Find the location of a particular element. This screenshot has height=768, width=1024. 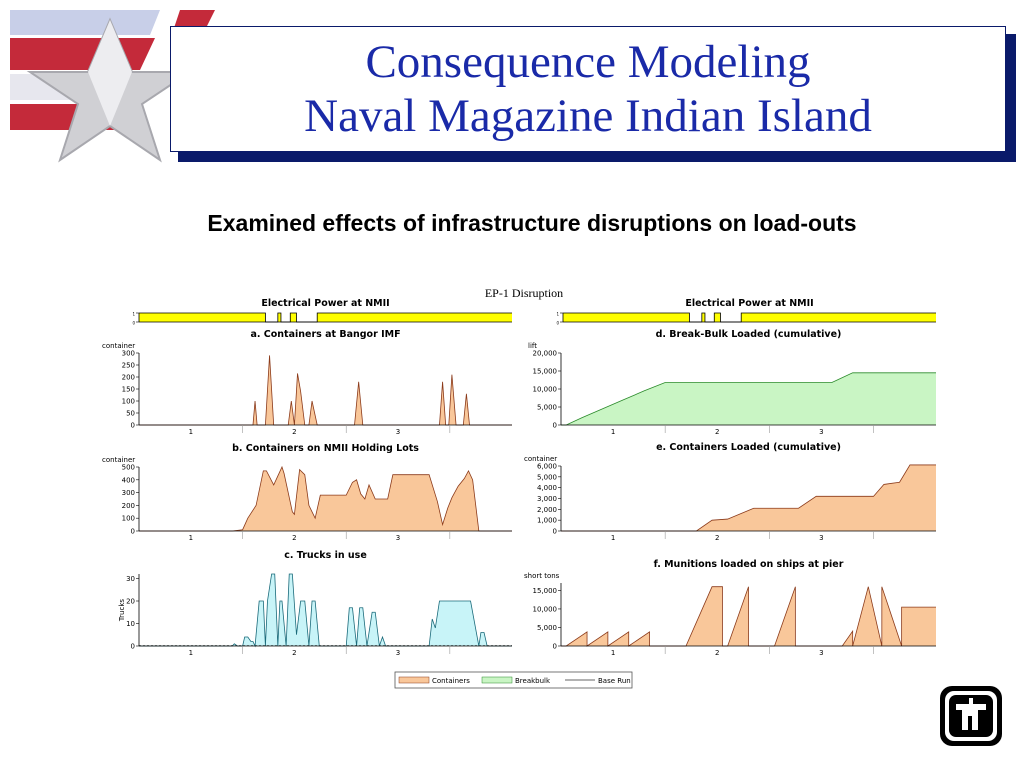

chart-title: e. Containers Loaded (cumulative) is located at coordinates (748, 447).